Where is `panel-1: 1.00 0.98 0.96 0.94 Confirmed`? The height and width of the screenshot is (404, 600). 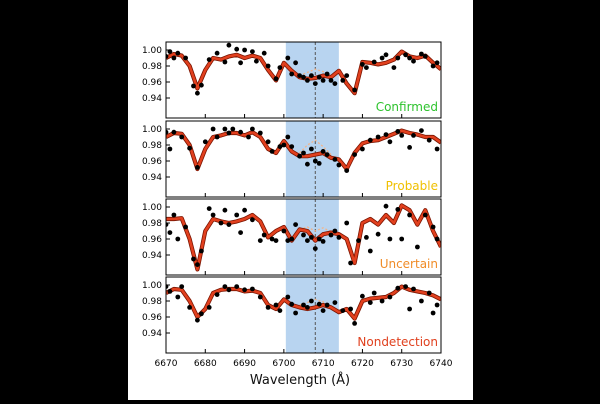 panel-1: 1.00 0.98 0.96 0.94 Confirmed is located at coordinates (292, 80).